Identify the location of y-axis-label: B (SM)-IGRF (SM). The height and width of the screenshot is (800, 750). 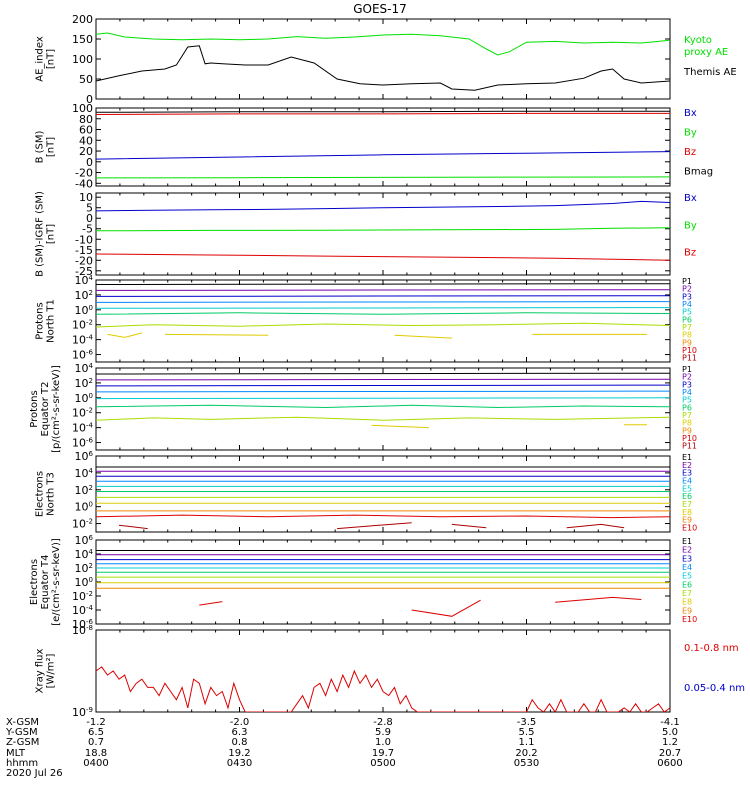
(40, 234).